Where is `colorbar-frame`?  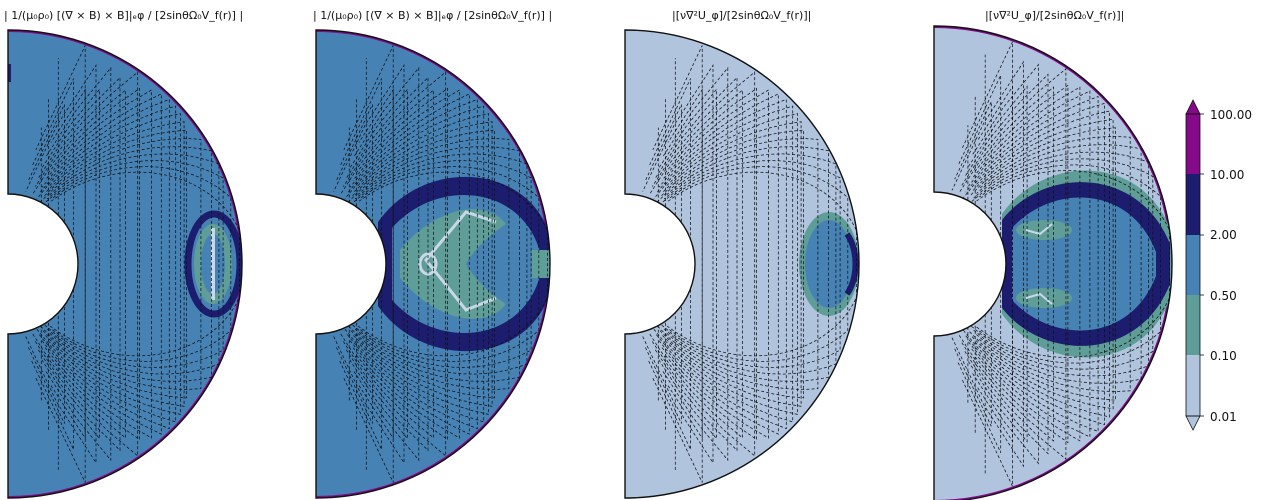
colorbar-frame is located at coordinates (1193, 265).